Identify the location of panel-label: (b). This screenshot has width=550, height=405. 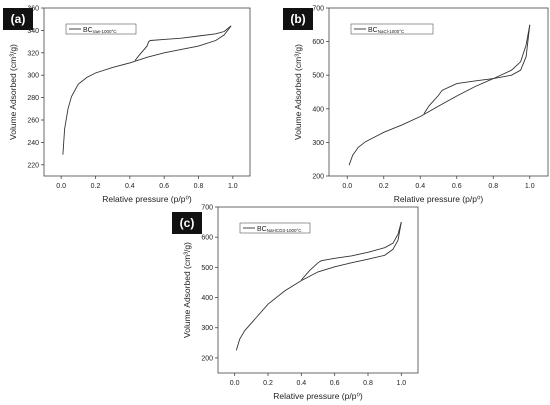
(297, 19).